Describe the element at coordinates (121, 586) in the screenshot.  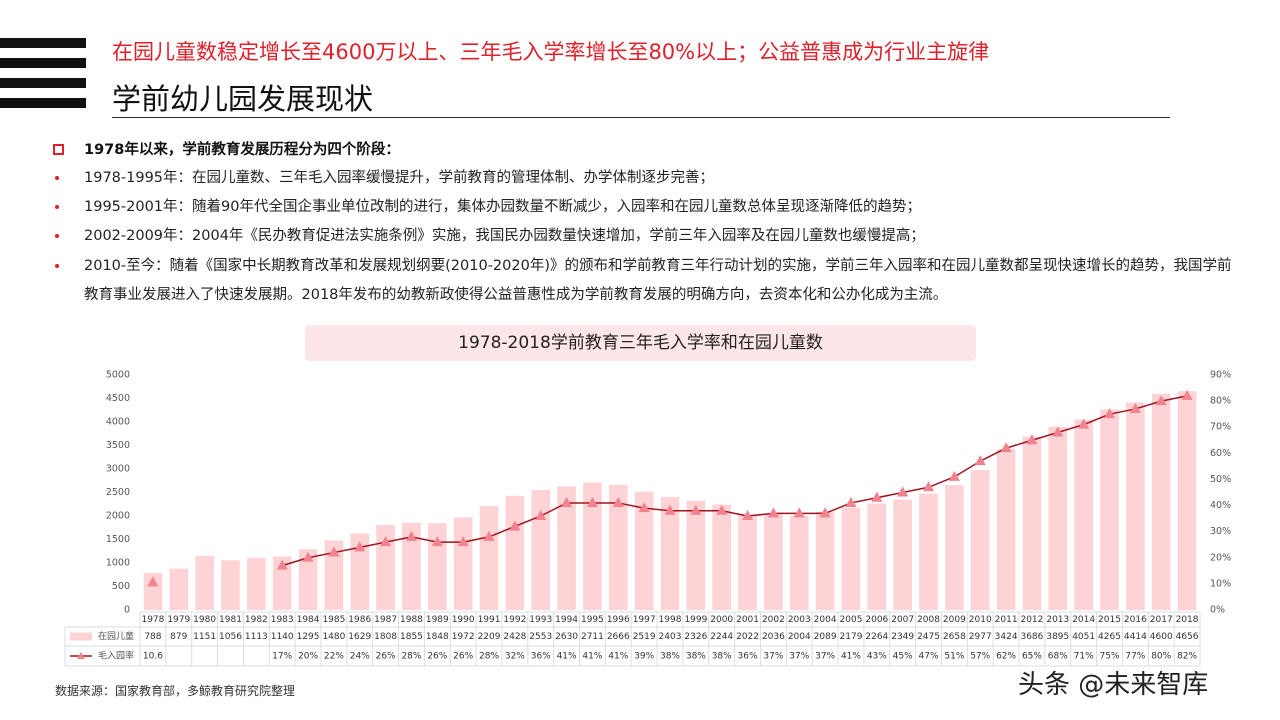
I see `y-tick-label: 500` at that location.